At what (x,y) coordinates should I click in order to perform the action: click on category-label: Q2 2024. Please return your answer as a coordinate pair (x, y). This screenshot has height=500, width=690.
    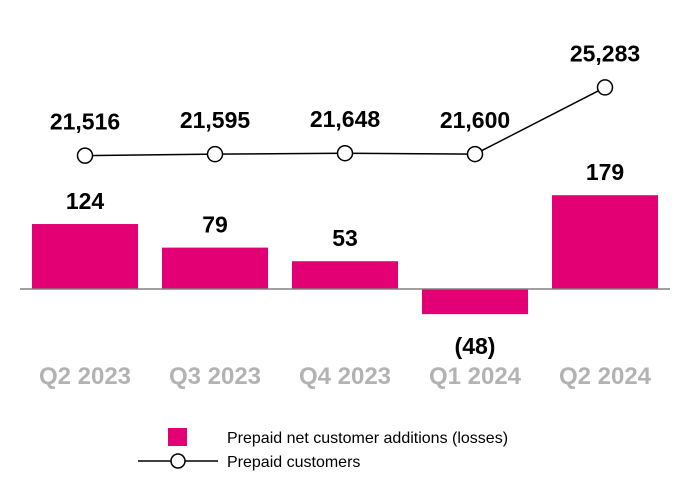
    Looking at the image, I should click on (605, 376).